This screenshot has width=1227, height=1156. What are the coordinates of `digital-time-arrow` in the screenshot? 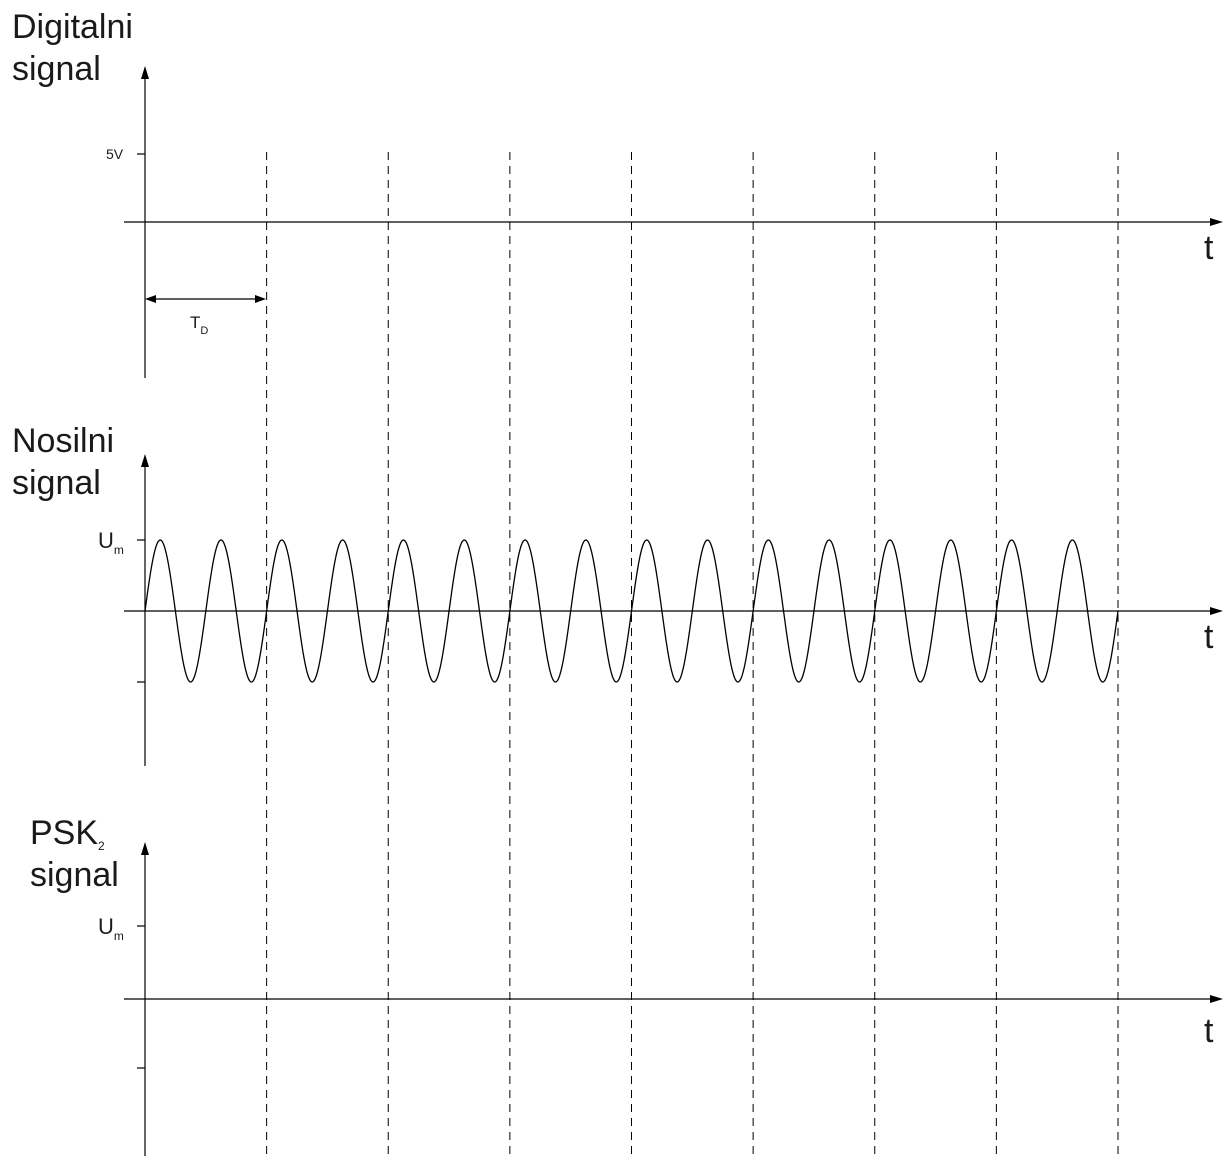 It's located at (1216, 222).